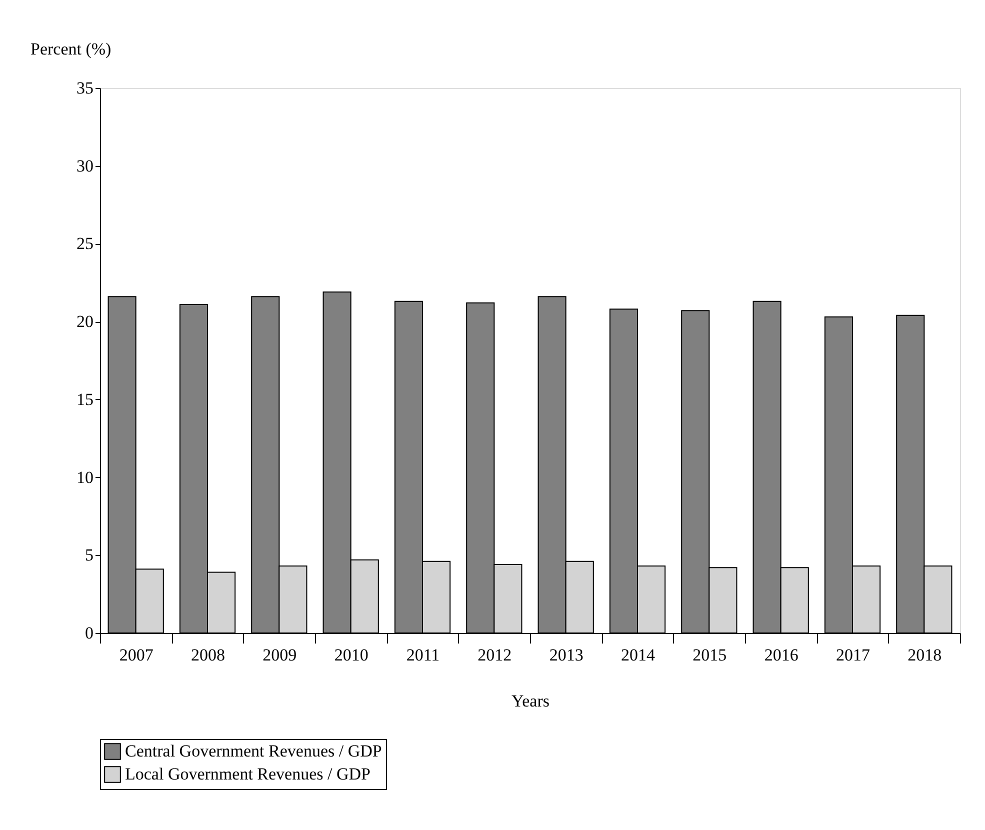  Describe the element at coordinates (853, 655) in the screenshot. I see `x-tick-label: 2017` at that location.